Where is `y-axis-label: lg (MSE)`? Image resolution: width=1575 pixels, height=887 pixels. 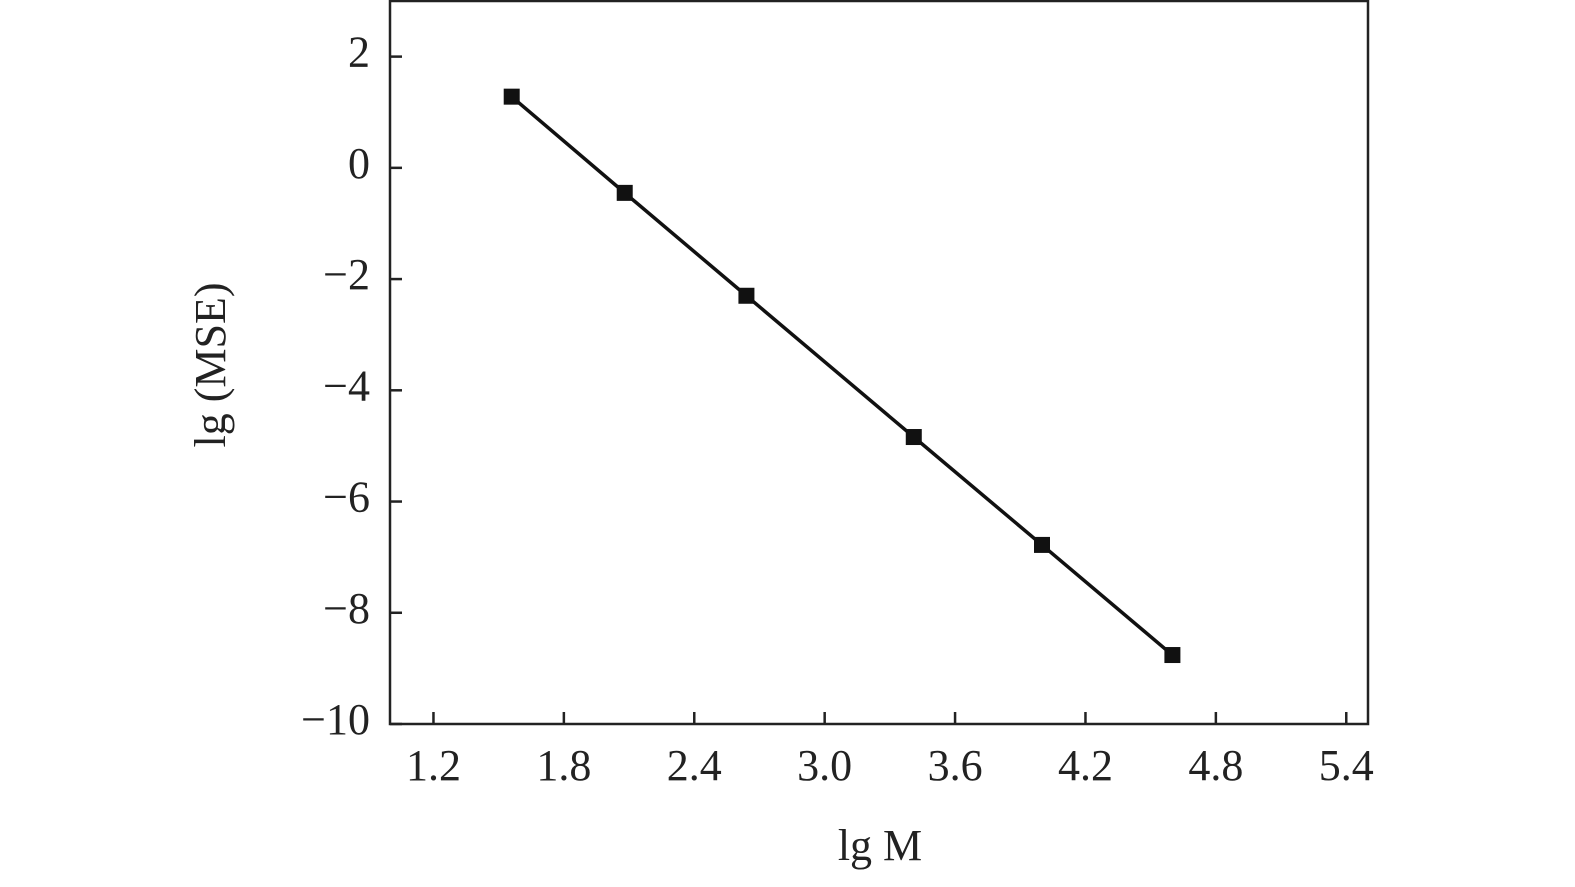
y-axis-label: lg (MSE) is located at coordinates (210, 365).